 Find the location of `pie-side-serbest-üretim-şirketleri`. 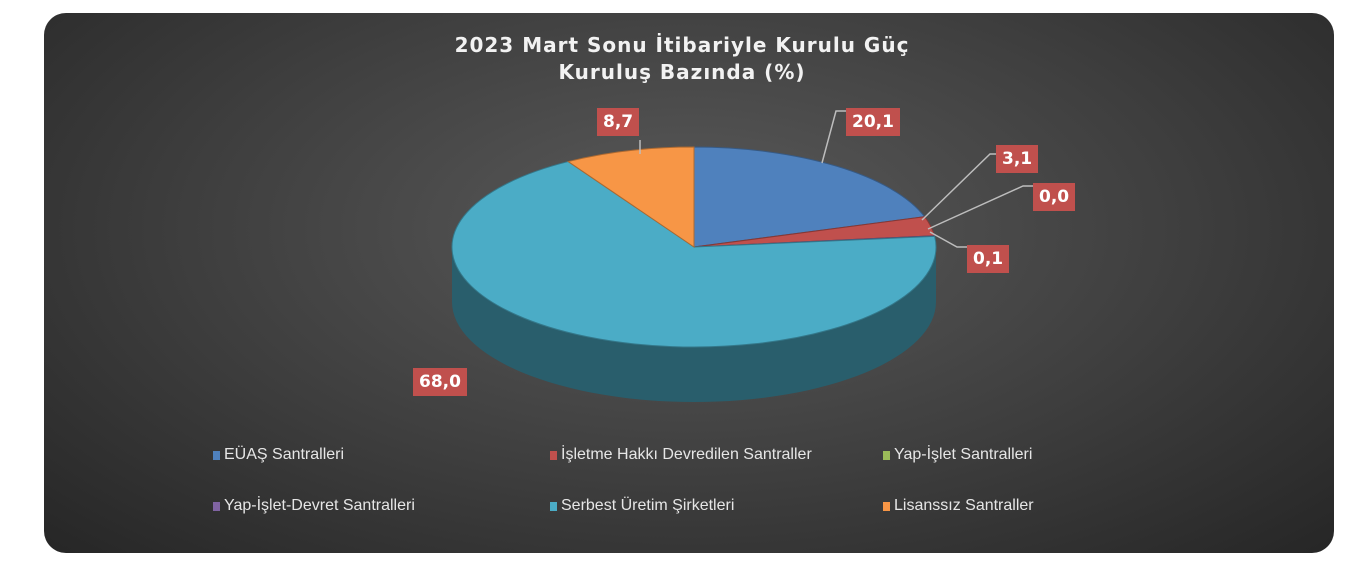

pie-side-serbest-üretim-şirketleri is located at coordinates (694, 324).